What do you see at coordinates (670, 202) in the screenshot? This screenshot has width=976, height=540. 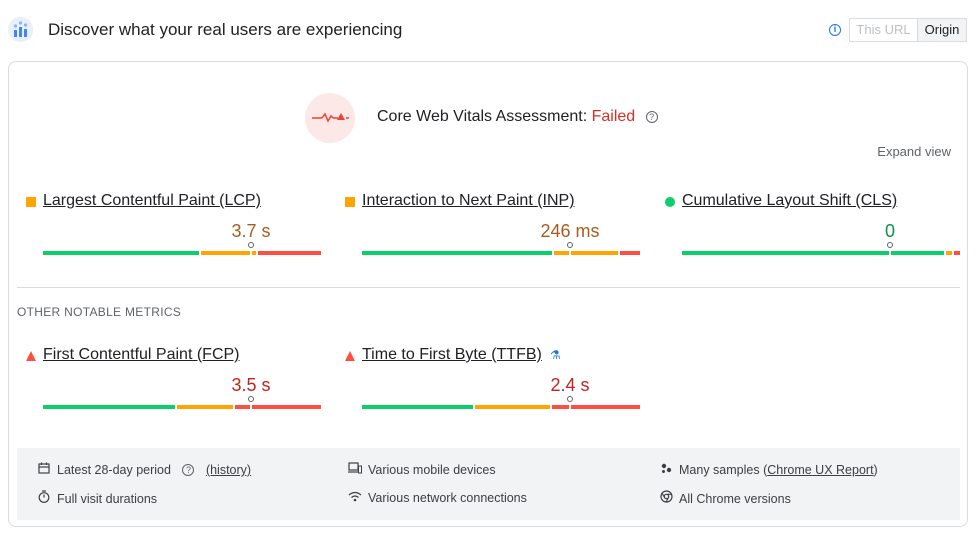 I see `good-status-icon` at bounding box center [670, 202].